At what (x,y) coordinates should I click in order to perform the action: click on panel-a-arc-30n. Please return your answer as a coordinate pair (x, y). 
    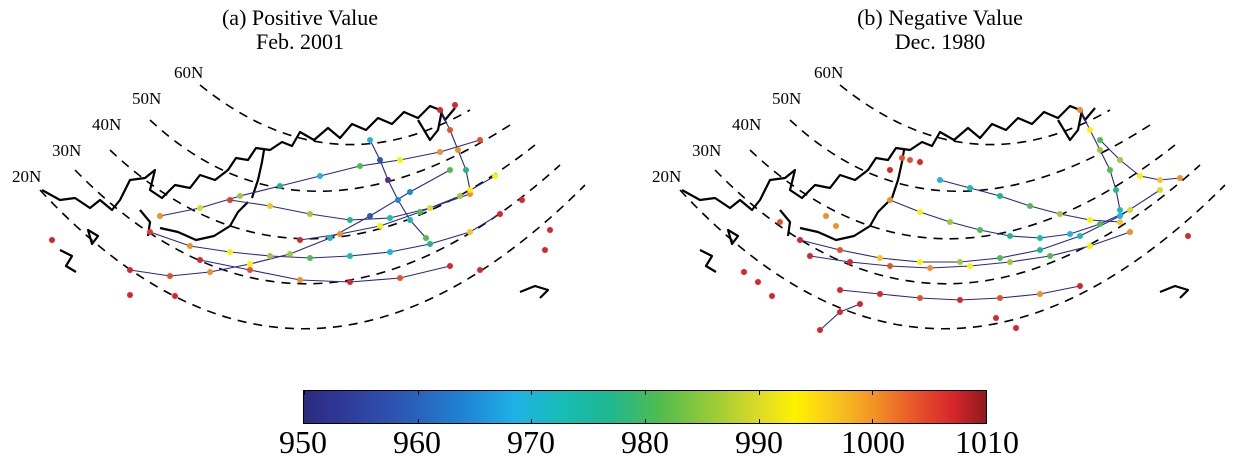
    Looking at the image, I should click on (317, 224).